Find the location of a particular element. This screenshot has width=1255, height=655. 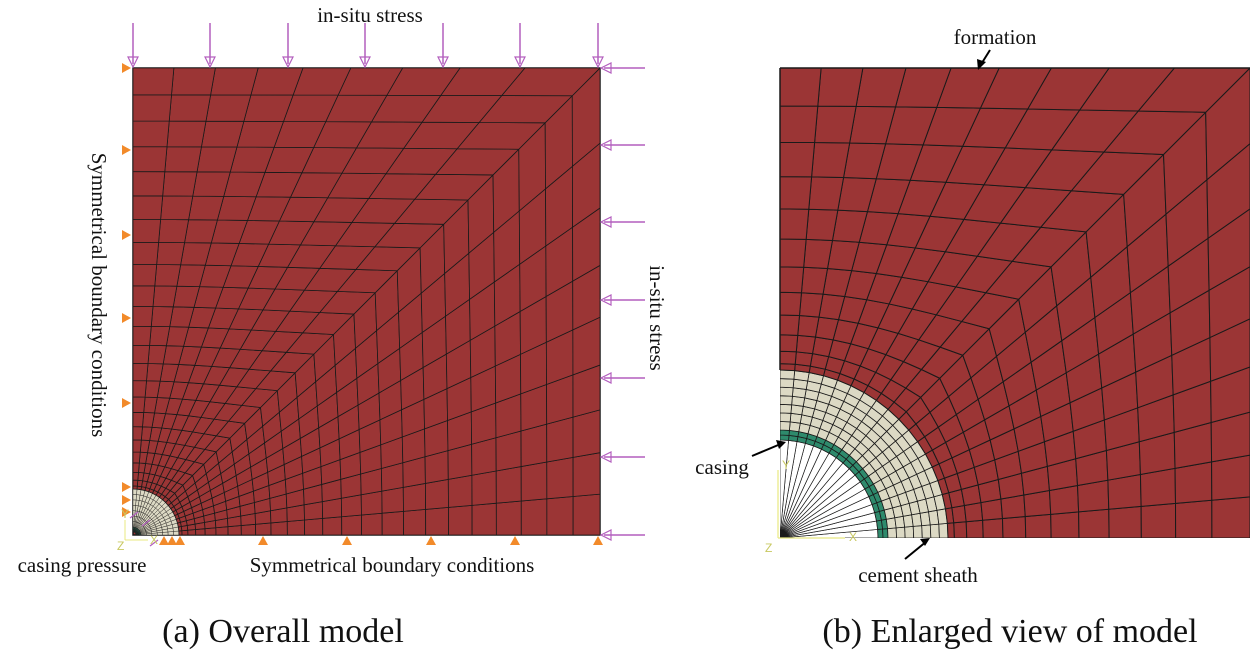

caption-enlarged-view: (b) Enlarged view of model is located at coordinates (1009, 631).